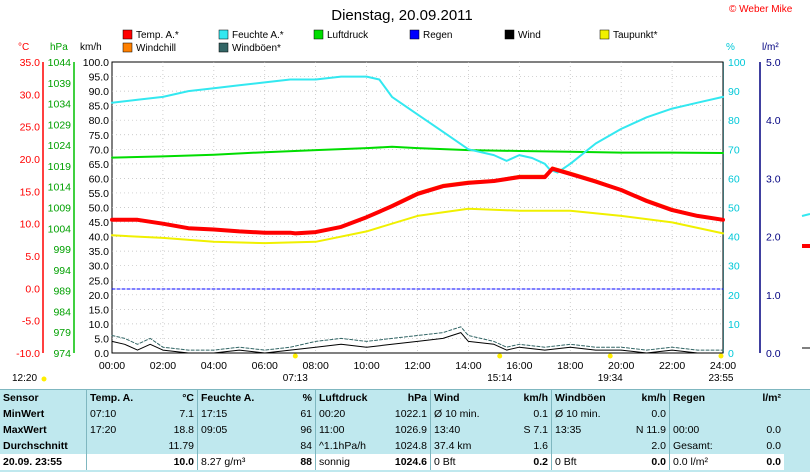 The width and height of the screenshot is (810, 472). What do you see at coordinates (99, 223) in the screenshot?
I see `wind-tick-label: 45.0` at bounding box center [99, 223].